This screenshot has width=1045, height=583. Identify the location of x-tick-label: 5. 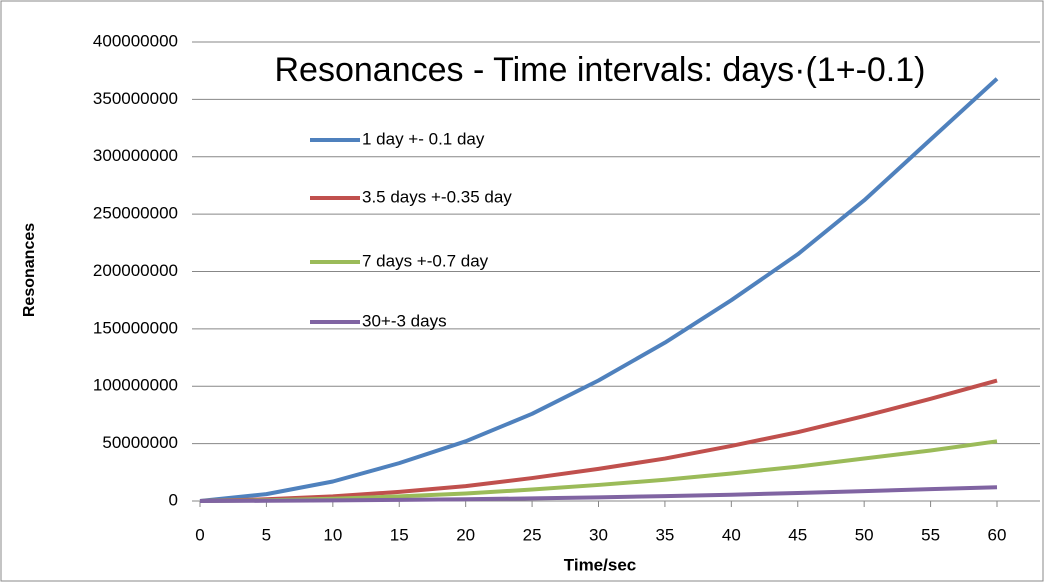
(266, 534).